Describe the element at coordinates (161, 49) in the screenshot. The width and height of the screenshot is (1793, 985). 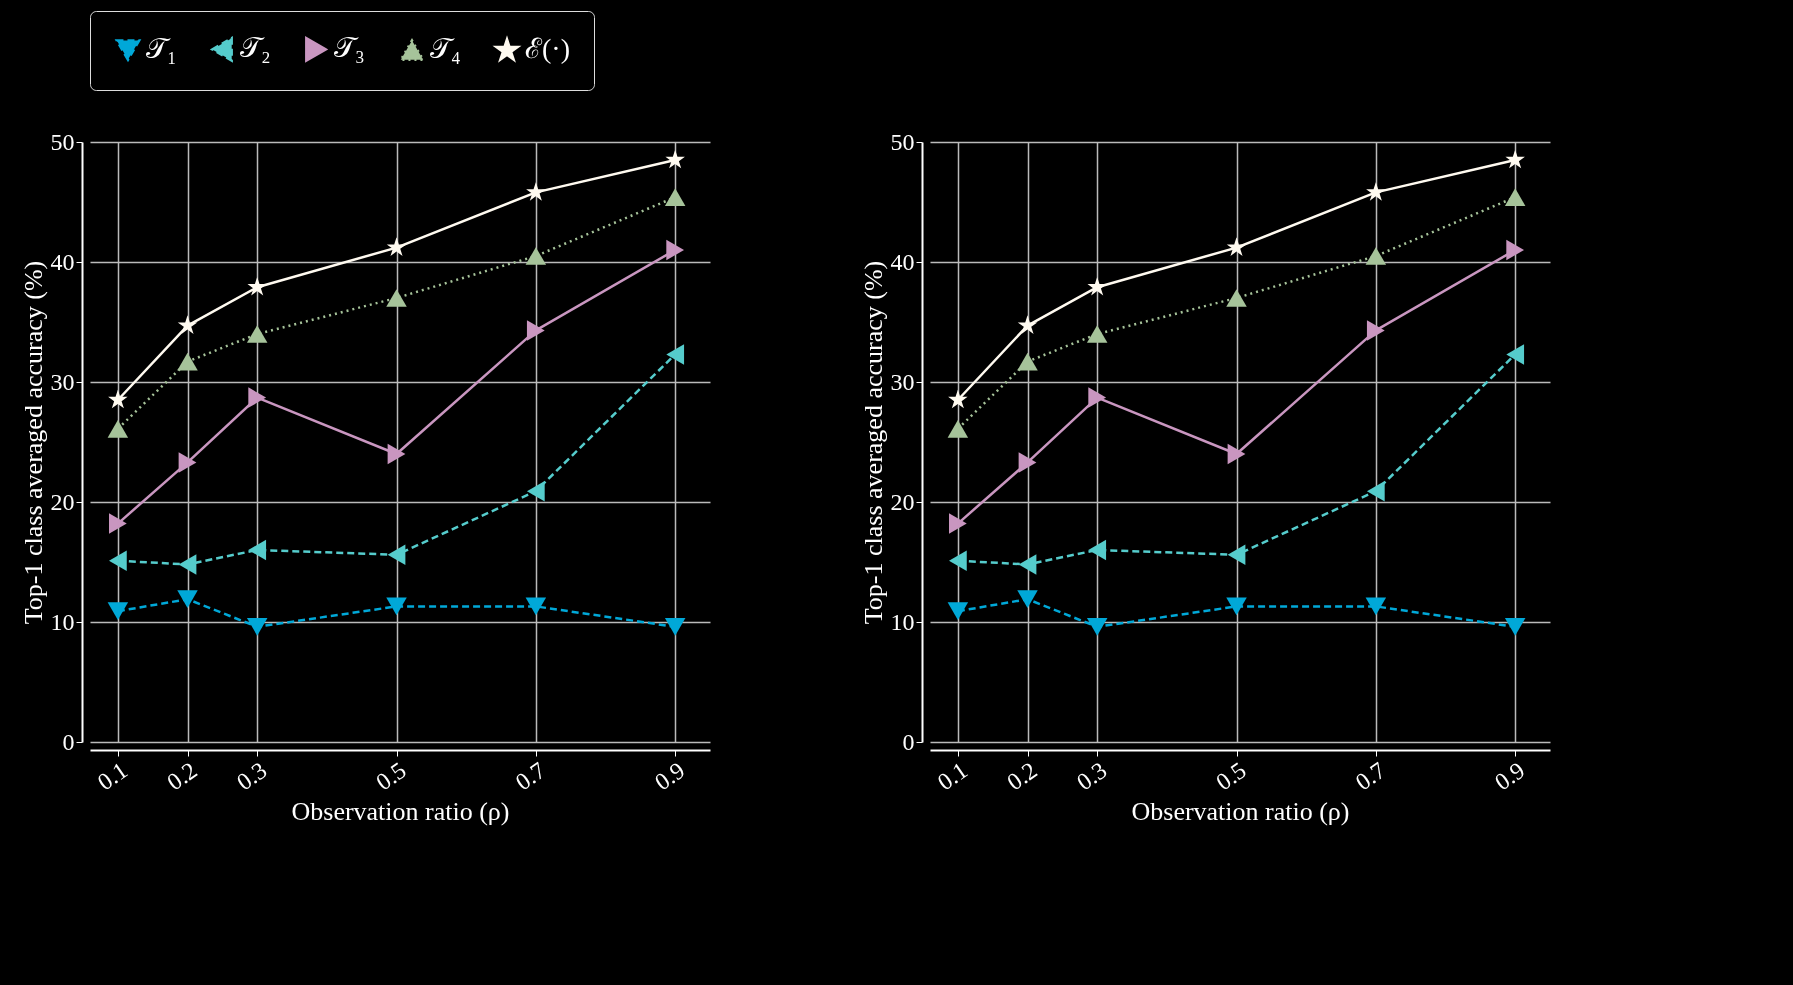
I see `legend-label: 𝒯₁` at that location.